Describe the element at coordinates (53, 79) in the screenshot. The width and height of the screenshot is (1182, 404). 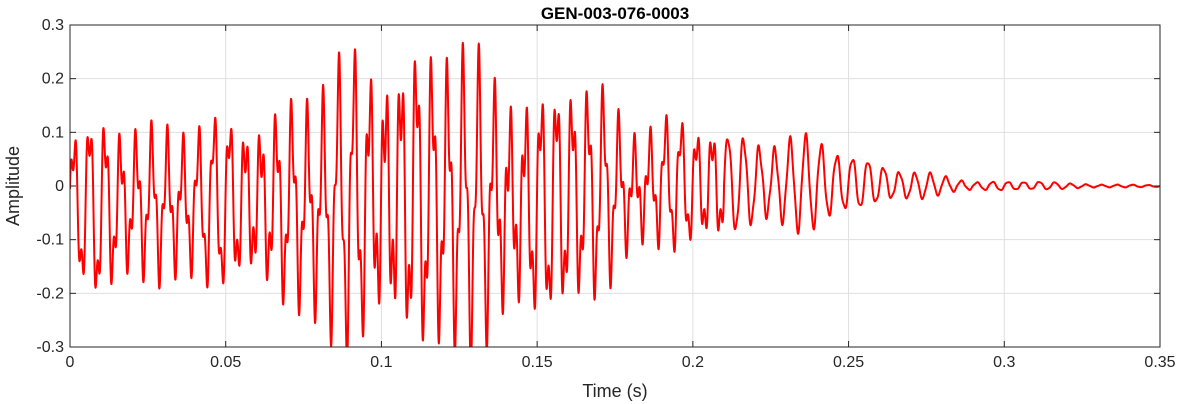
I see `y-tick-label: 0.2` at that location.